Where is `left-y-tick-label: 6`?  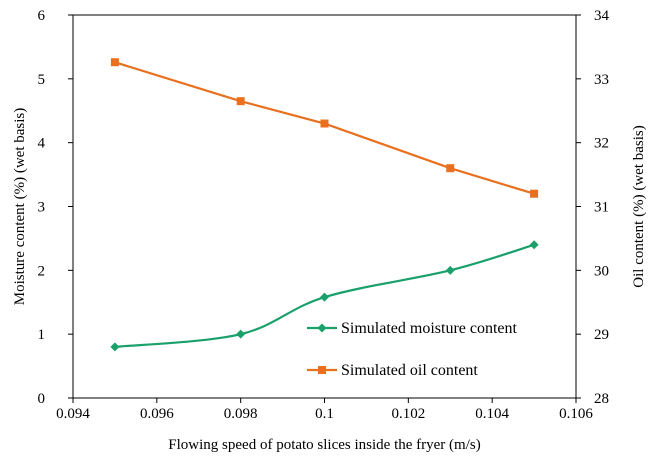 left-y-tick-label: 6 is located at coordinates (42, 16).